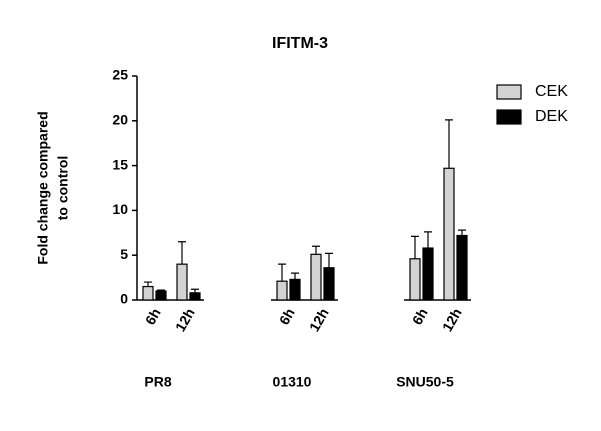  What do you see at coordinates (551, 91) in the screenshot?
I see `legend-label: CEK` at bounding box center [551, 91].